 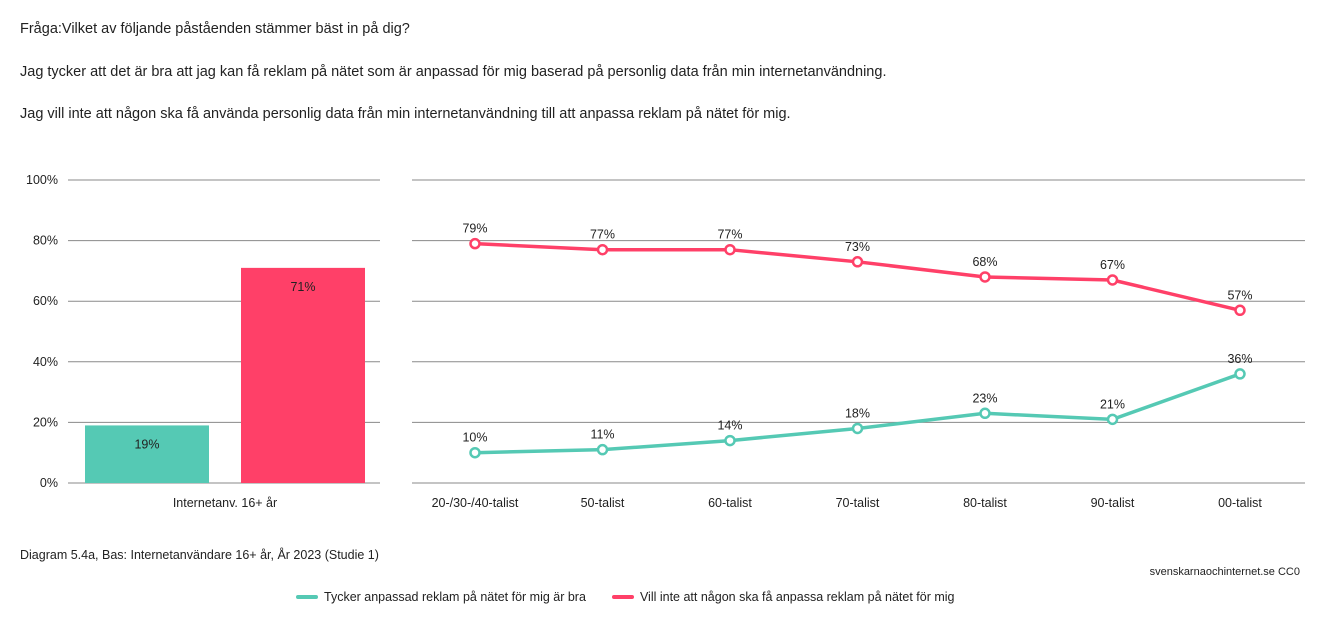 I want to click on data-label: 67%, so click(x=1112, y=265).